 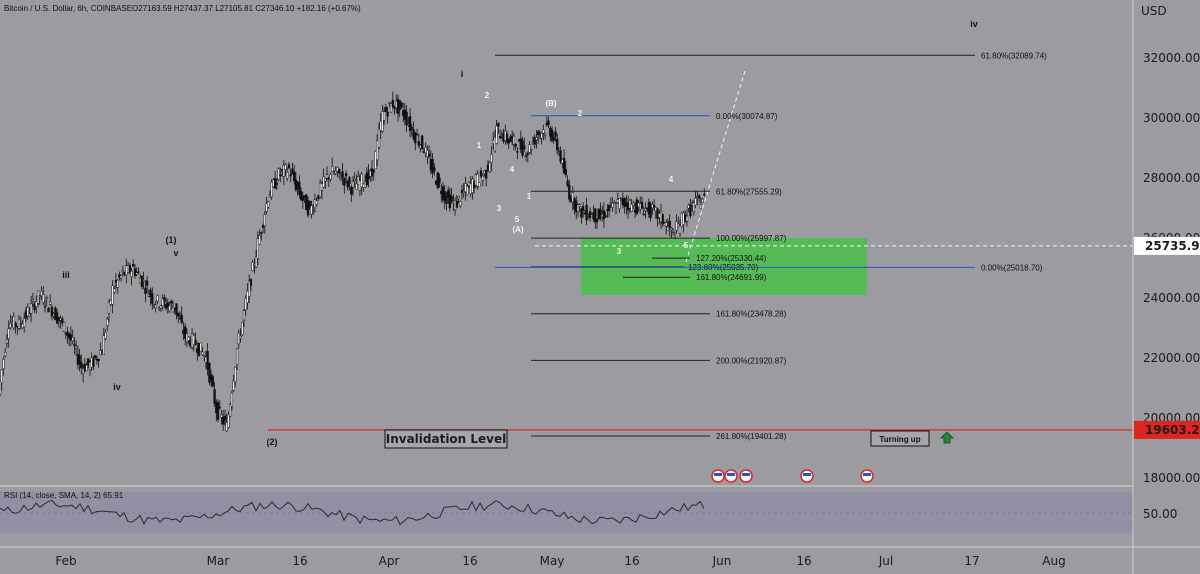 I want to click on invalidation-price-tag, so click(x=1167, y=429).